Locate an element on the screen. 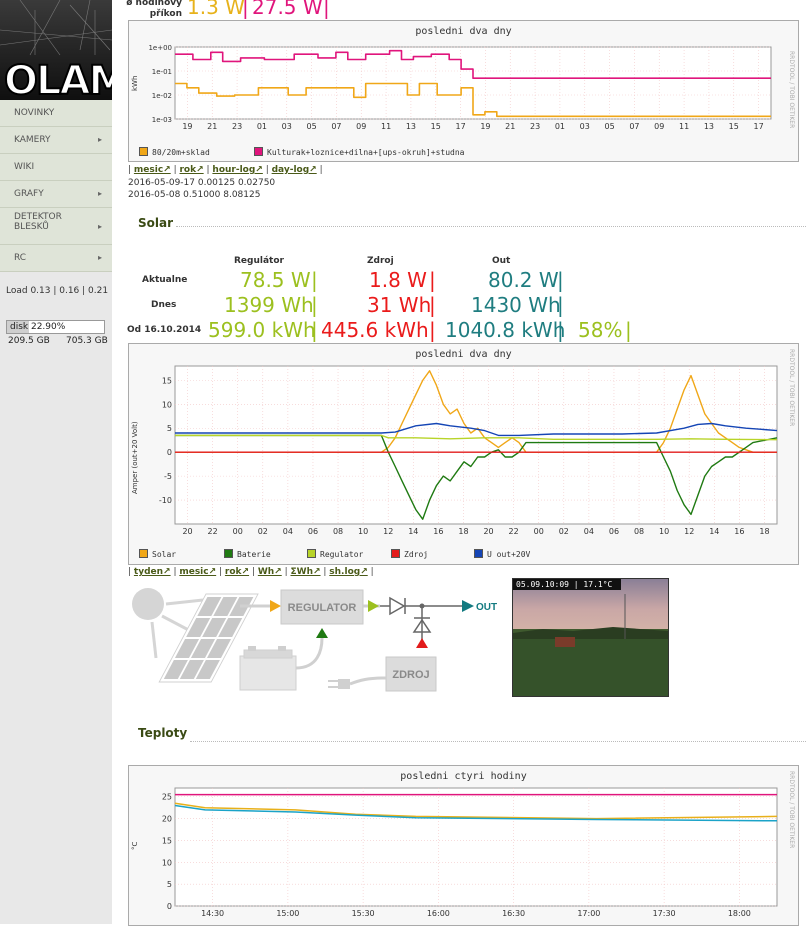  y-tick-label: 1e+00 is located at coordinates (160, 48).